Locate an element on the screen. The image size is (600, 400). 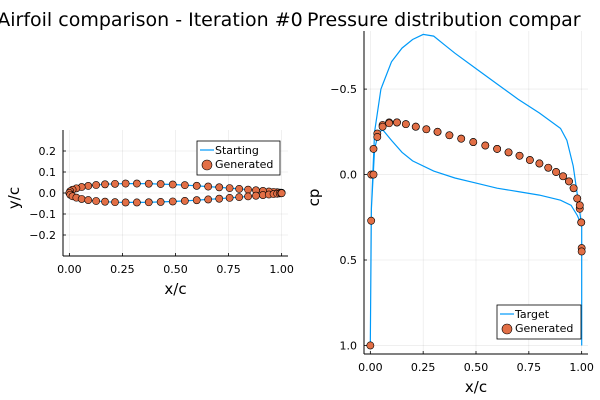
right-chart-title: Pressure distribution compar is located at coordinates (444, 20).